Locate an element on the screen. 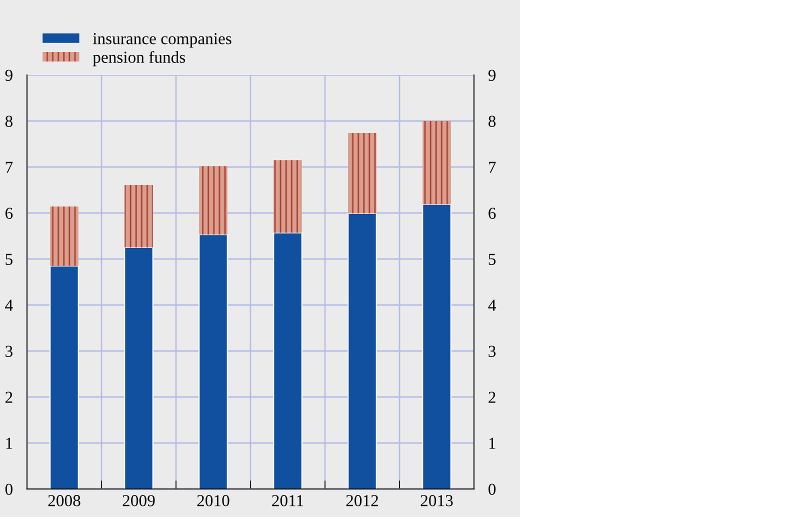  y2-tick-label: 9 is located at coordinates (492, 75).